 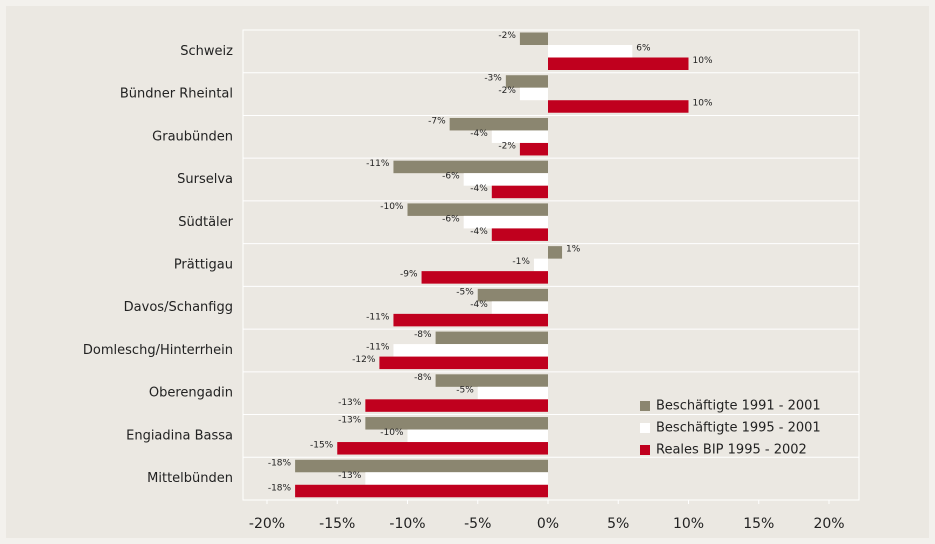 What do you see at coordinates (731, 450) in the screenshot?
I see `legend-label: Reales BIP 1995 - 2002` at bounding box center [731, 450].